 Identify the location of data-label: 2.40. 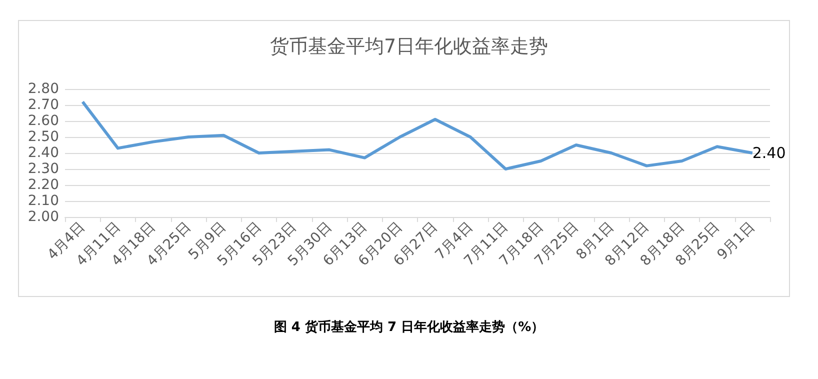
(769, 153).